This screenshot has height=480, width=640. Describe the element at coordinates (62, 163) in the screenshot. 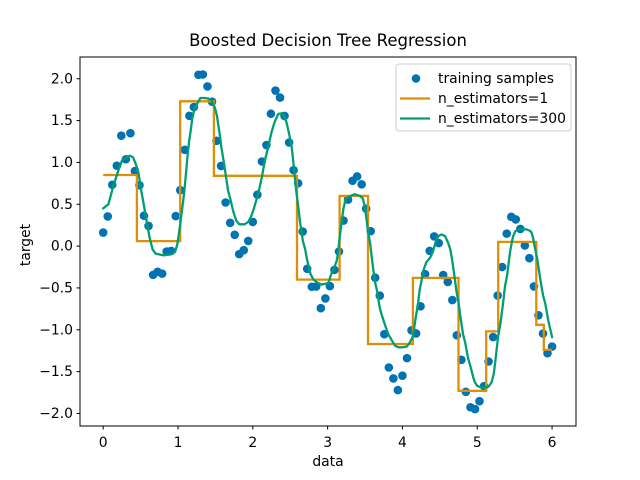

I see `y-tick-label: 1.0` at that location.